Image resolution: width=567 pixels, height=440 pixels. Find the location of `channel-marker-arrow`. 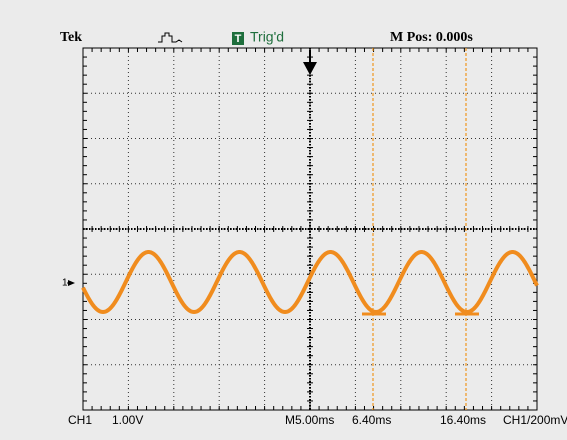

channel-marker-arrow is located at coordinates (71, 283).